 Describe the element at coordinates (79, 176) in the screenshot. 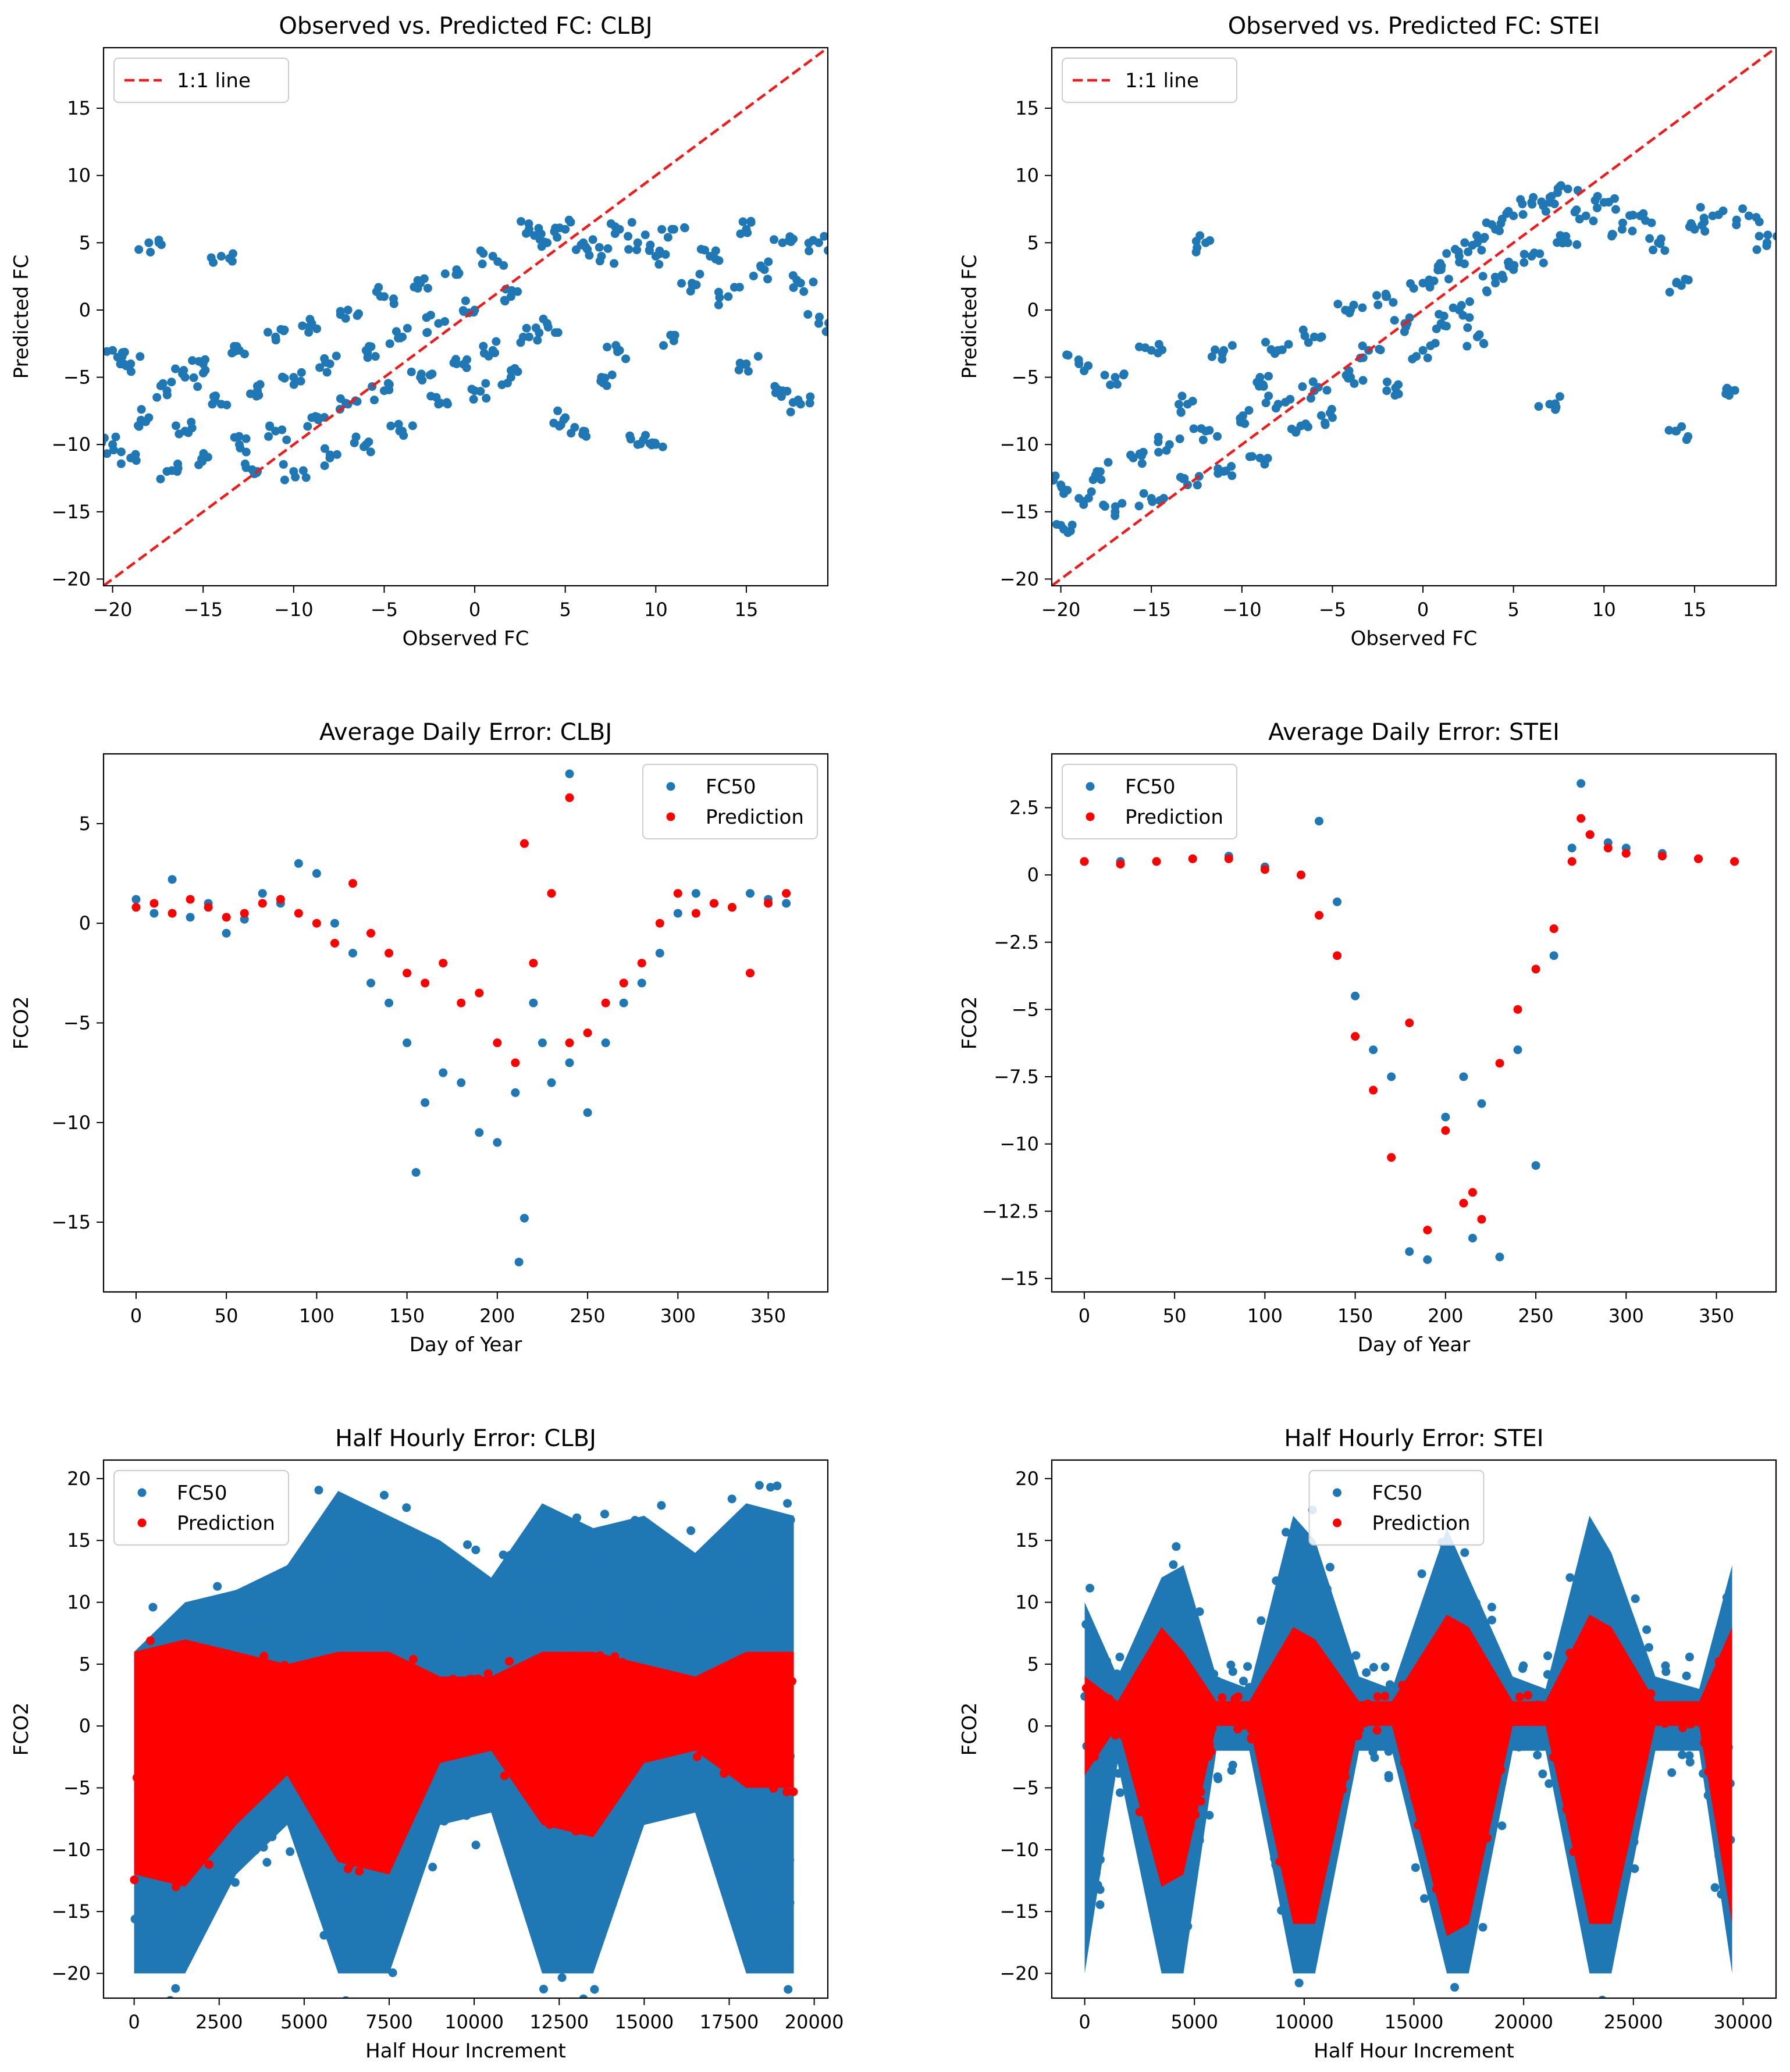

I see `y-tick-label: 10` at that location.